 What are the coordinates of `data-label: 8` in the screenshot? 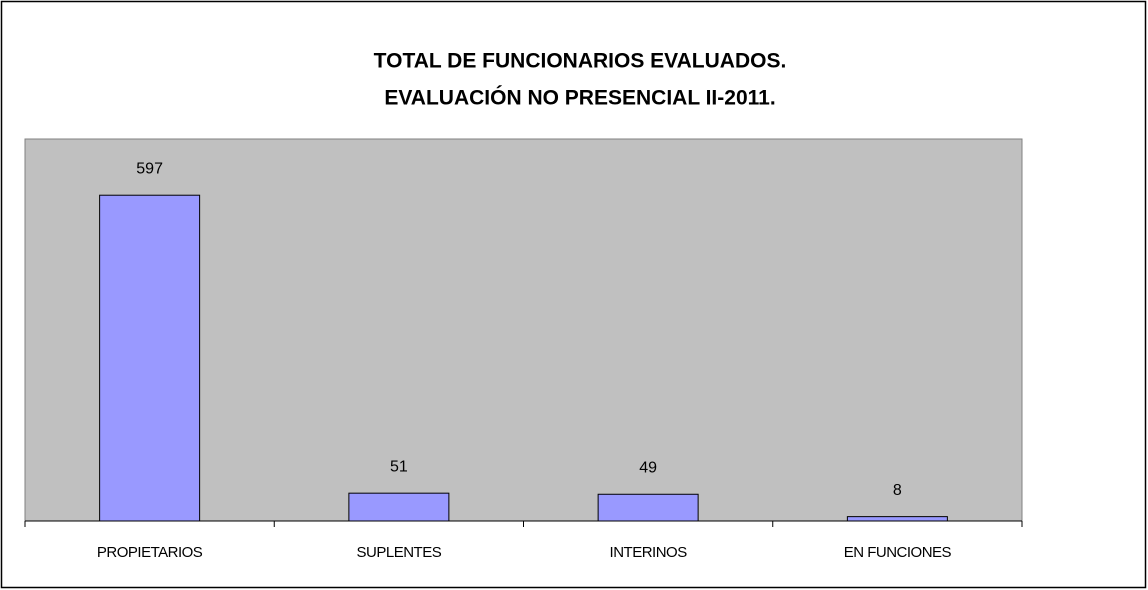 It's located at (897, 490).